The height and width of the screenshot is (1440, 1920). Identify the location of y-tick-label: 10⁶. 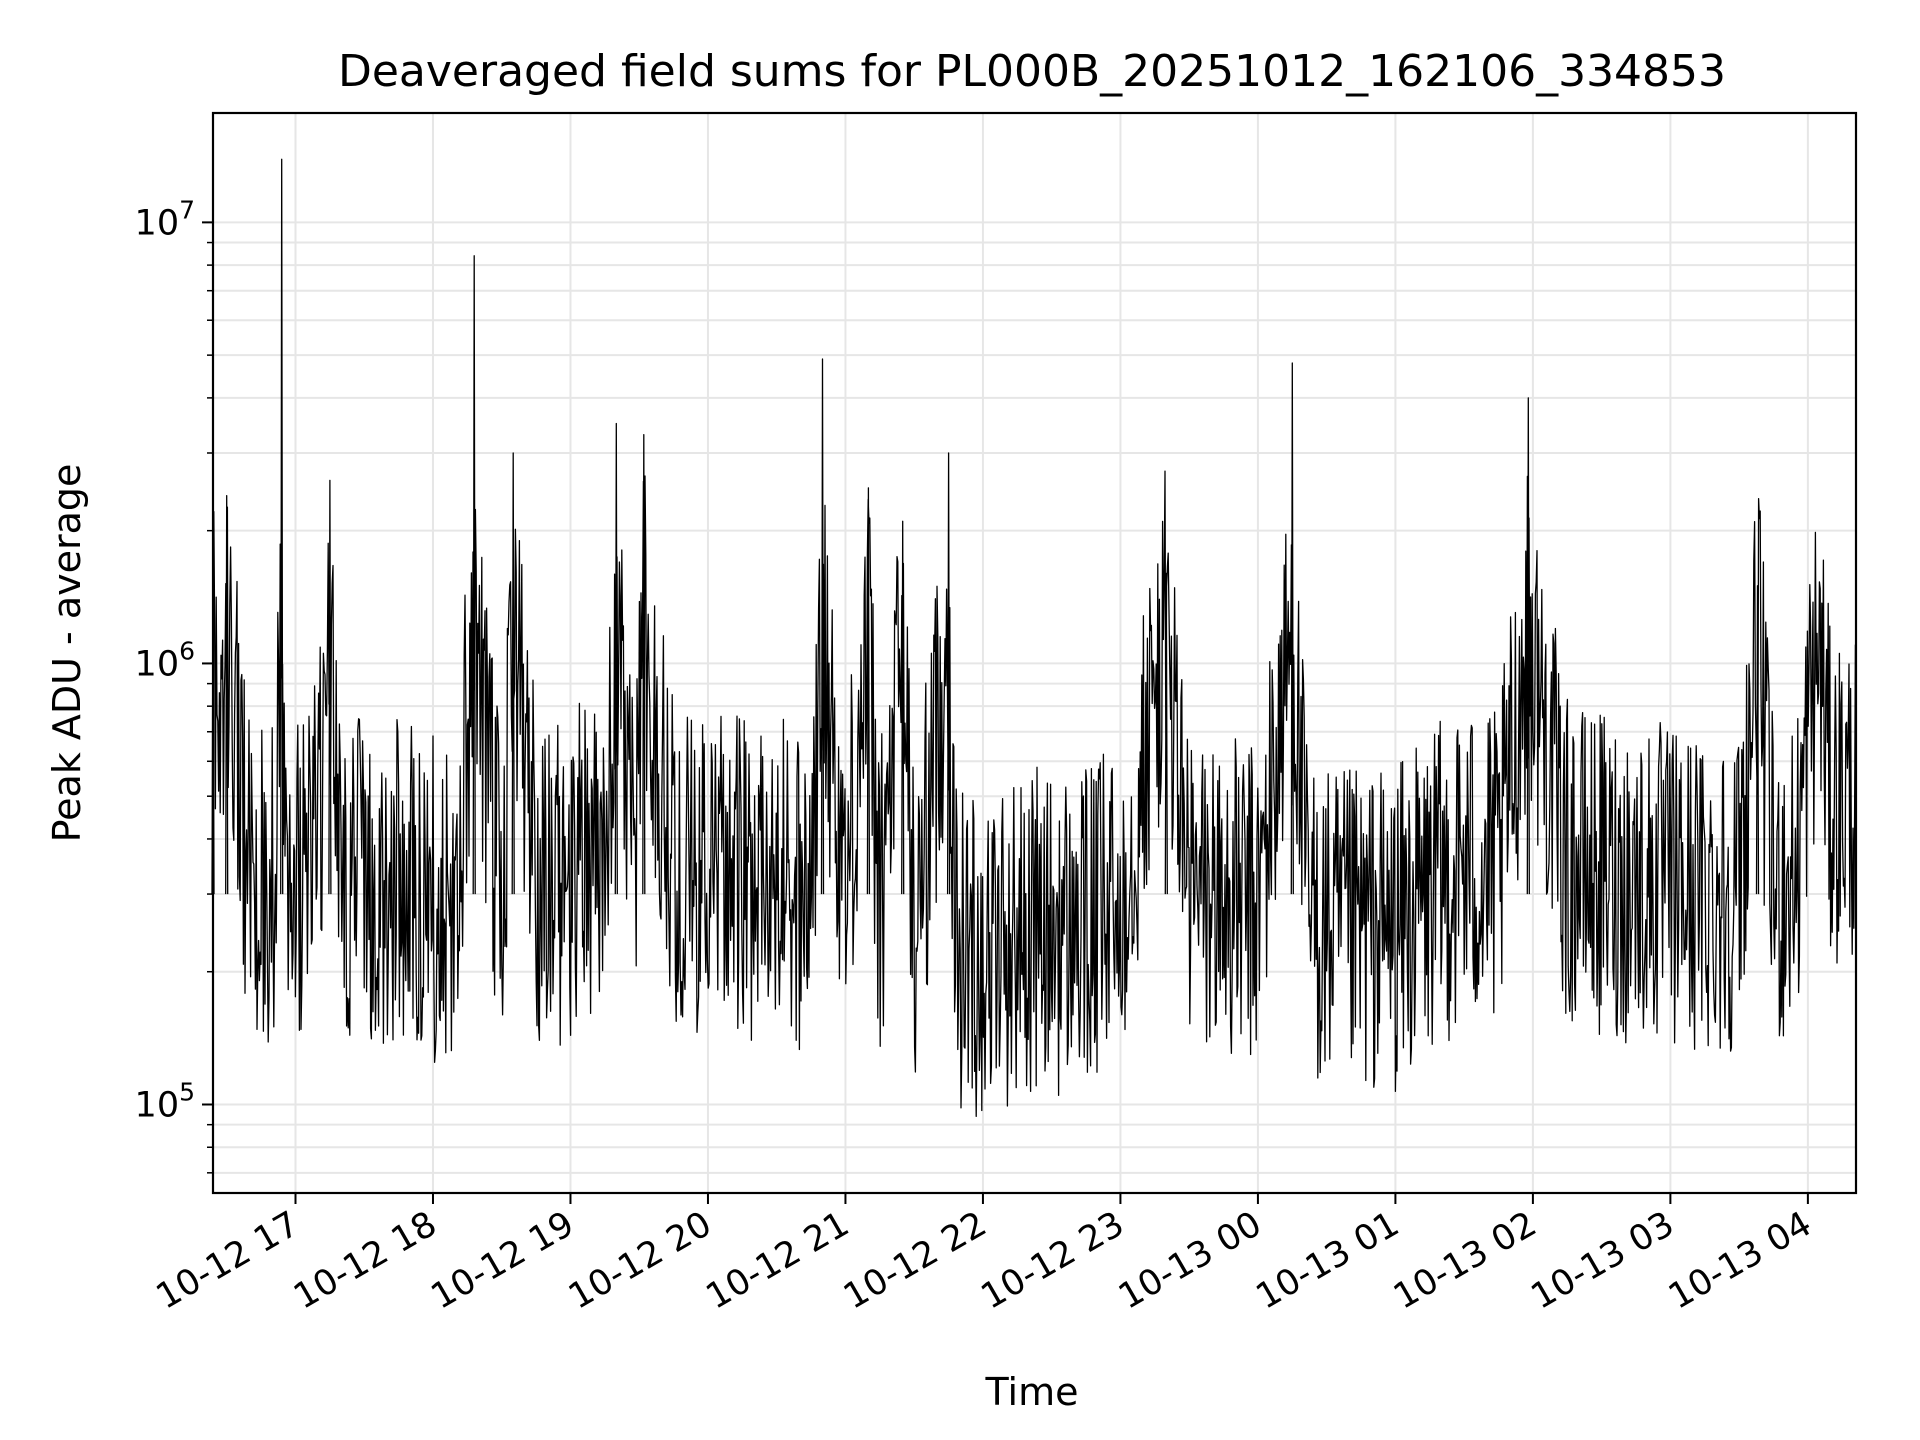
(165, 660).